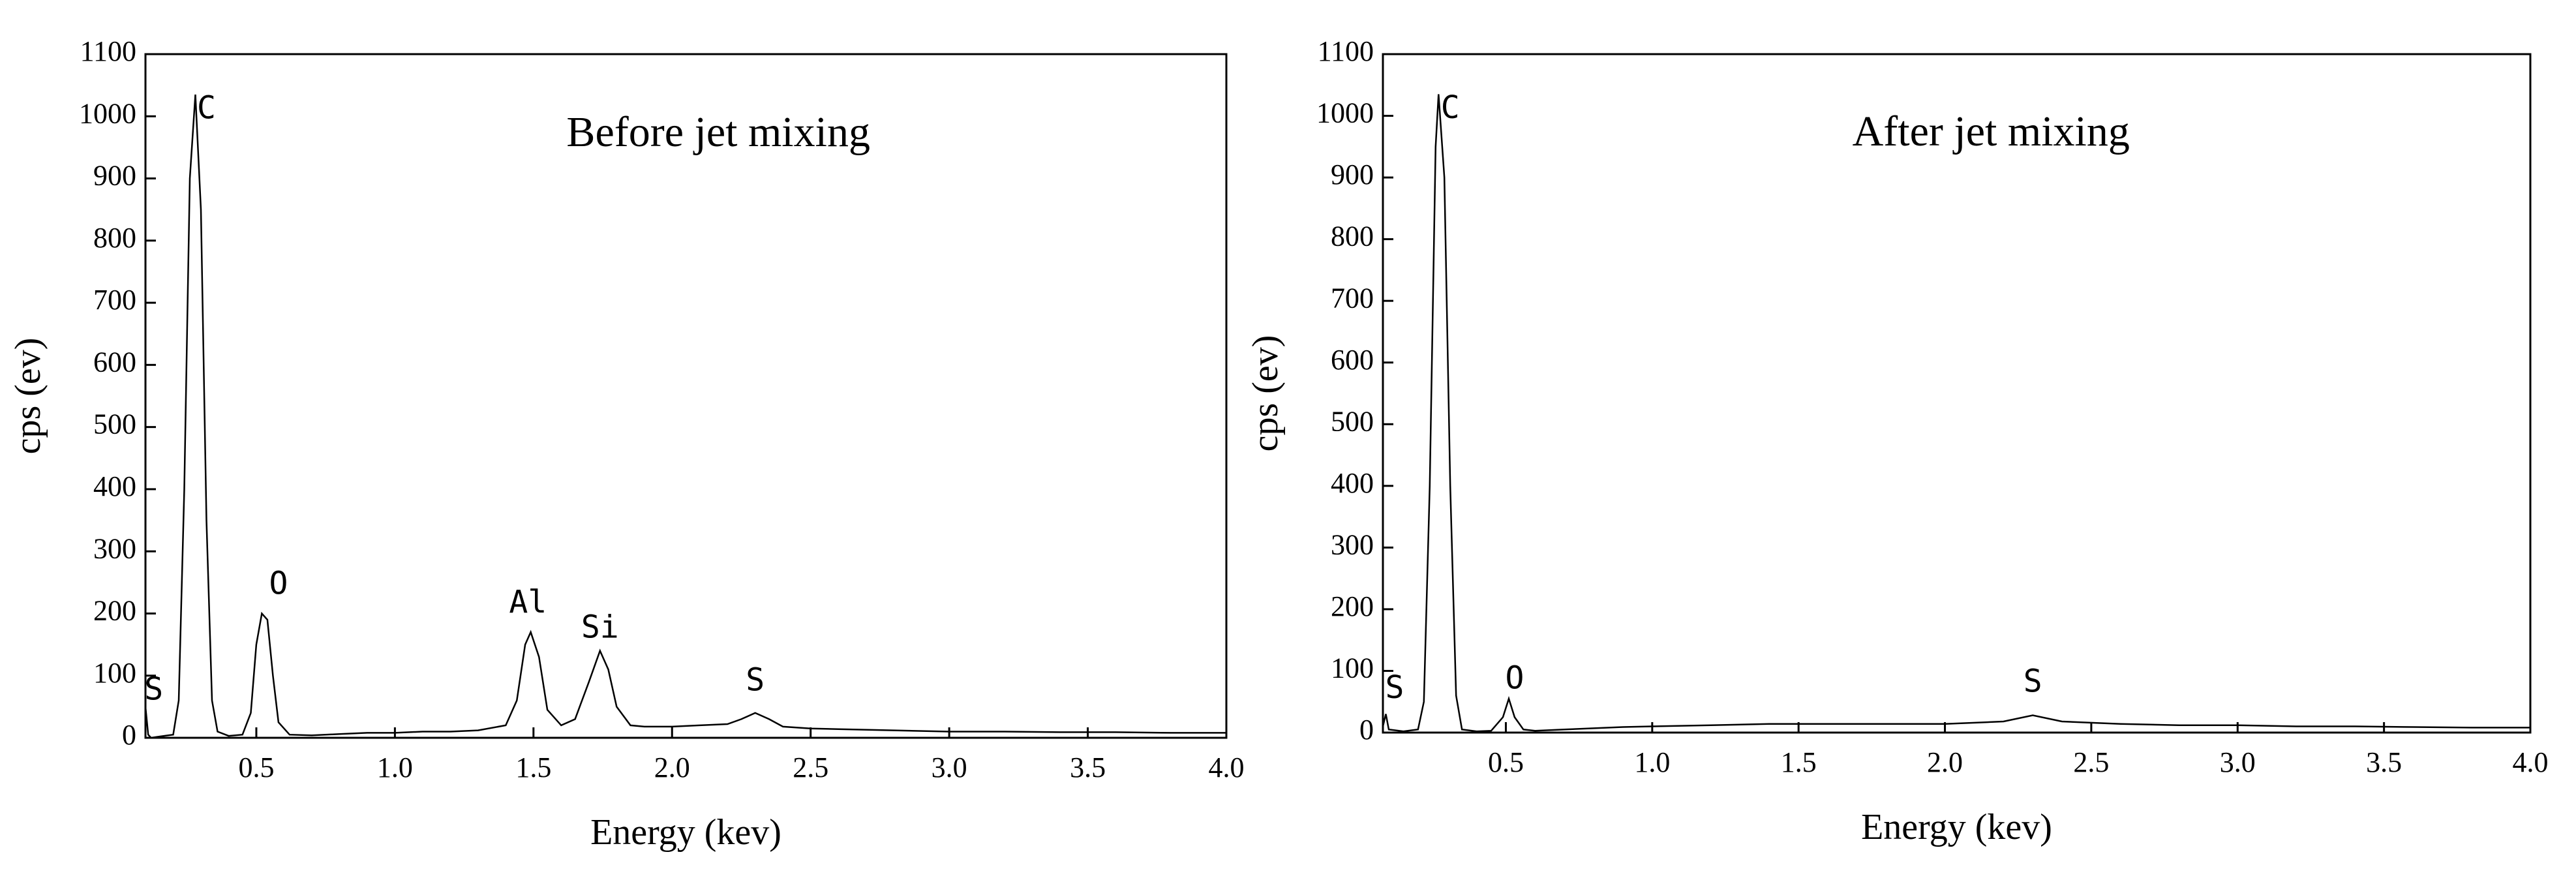  I want to click on chart-title: Before jet mixing, so click(718, 132).